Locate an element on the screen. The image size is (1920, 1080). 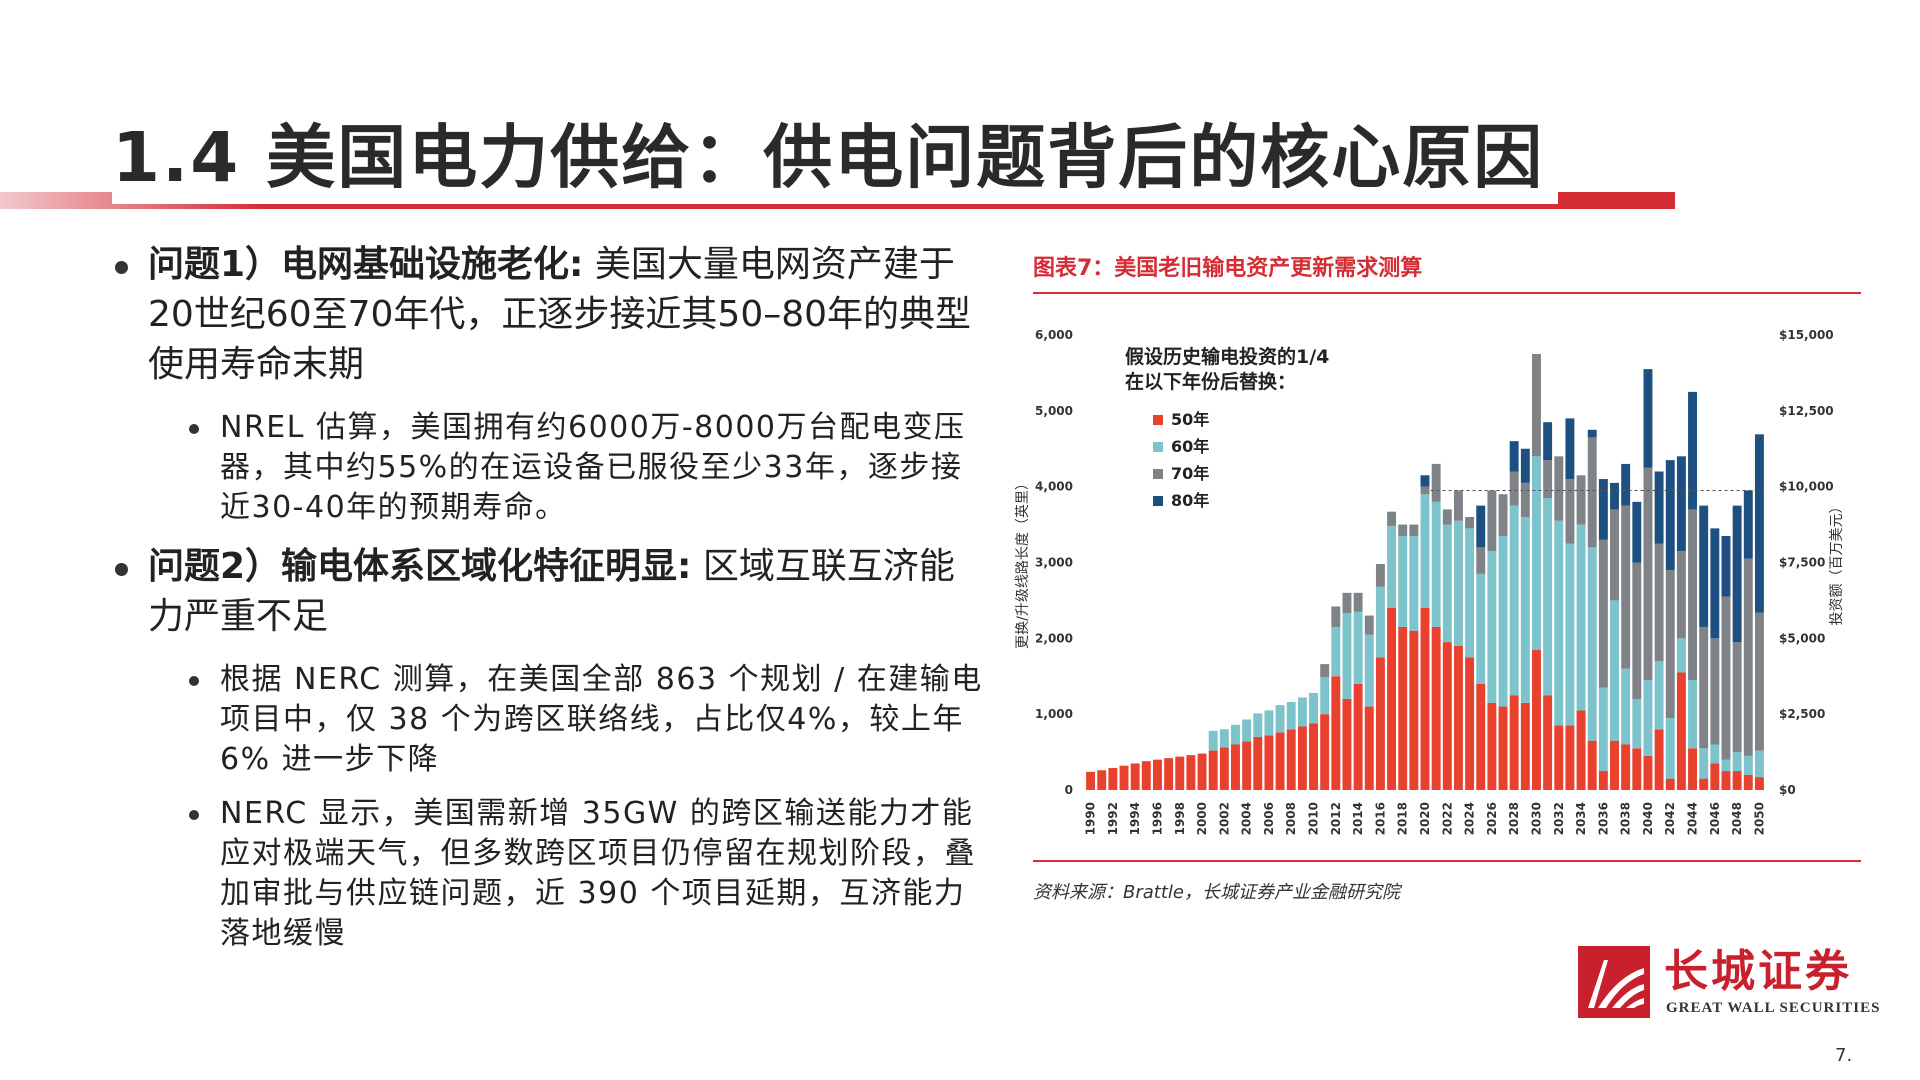
bar-segment-2038-50年 is located at coordinates (1626, 767).